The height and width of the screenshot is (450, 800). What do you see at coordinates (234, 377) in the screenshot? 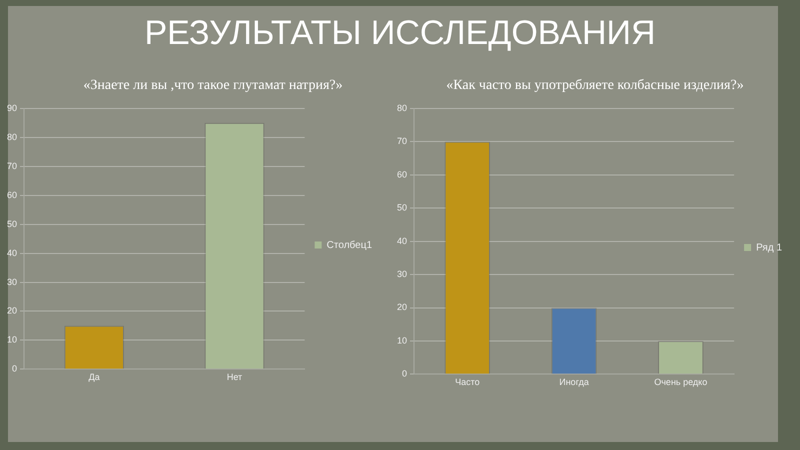
I see `x-tick-label: Нет` at bounding box center [234, 377].